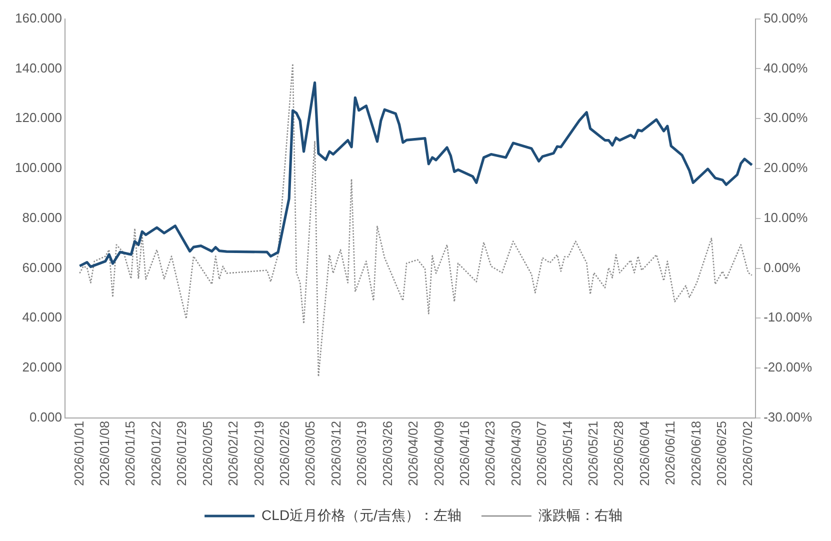  What do you see at coordinates (782, 267) in the screenshot?
I see `y2-tick-label: 0.00%` at bounding box center [782, 267].